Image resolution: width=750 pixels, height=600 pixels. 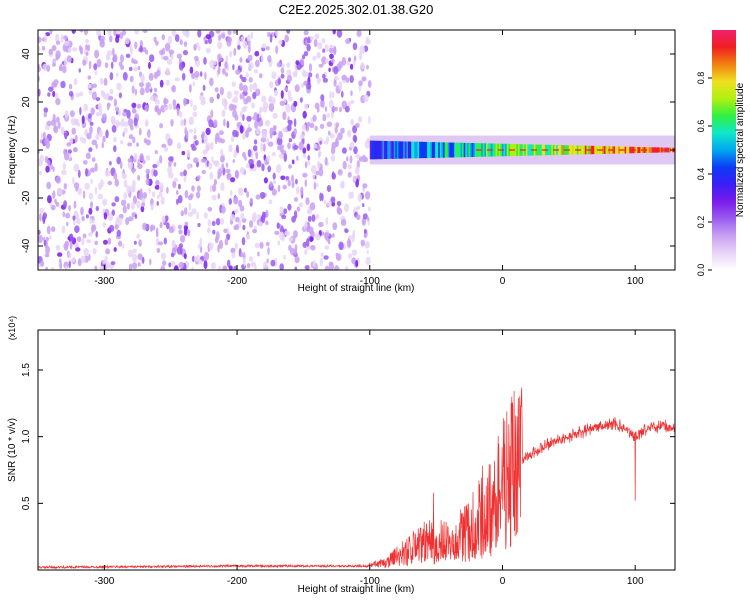 I want to click on x-tick-label: -100, so click(x=370, y=581).